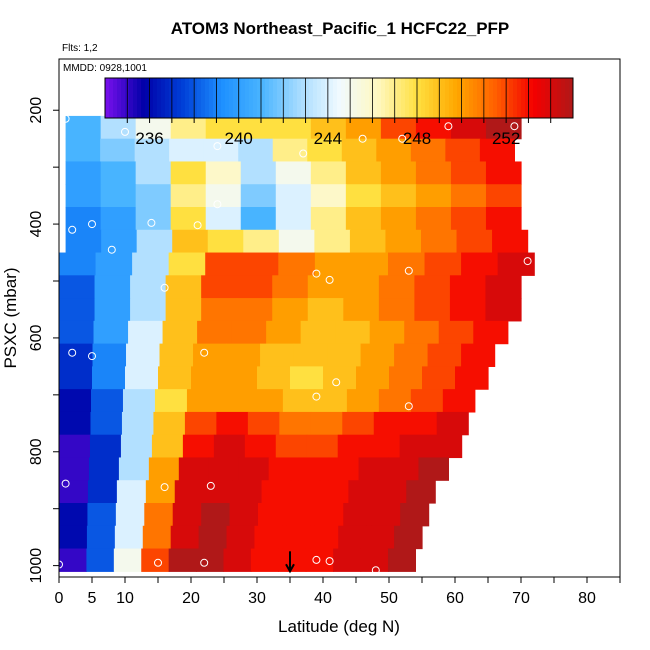  I want to click on flights-label: Flts: 1,2, so click(80, 48).